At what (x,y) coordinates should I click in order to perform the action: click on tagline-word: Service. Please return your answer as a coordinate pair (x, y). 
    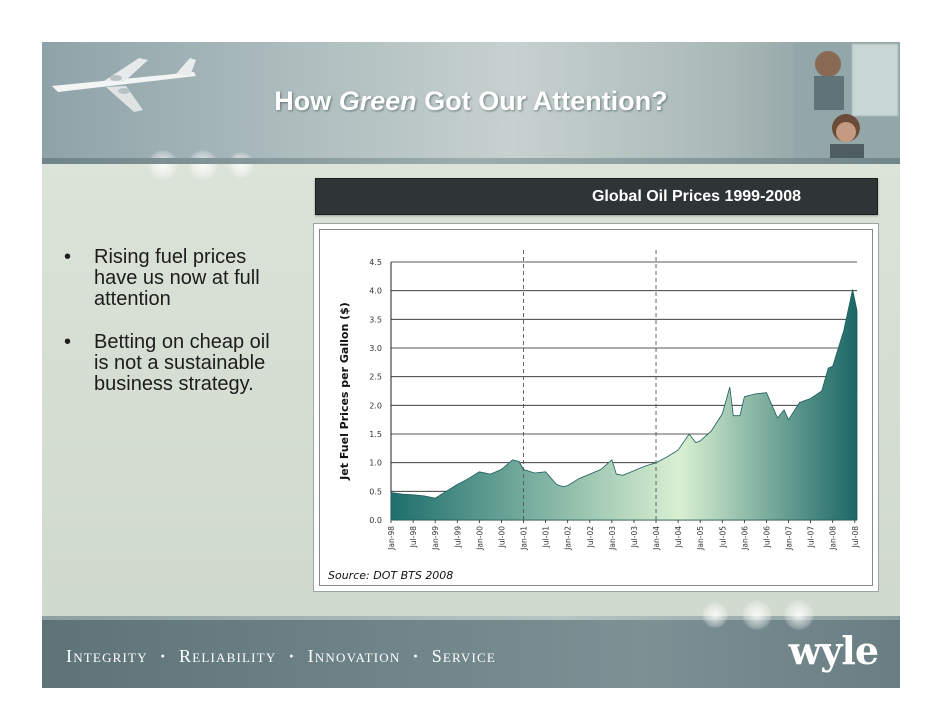
    Looking at the image, I should click on (463, 656).